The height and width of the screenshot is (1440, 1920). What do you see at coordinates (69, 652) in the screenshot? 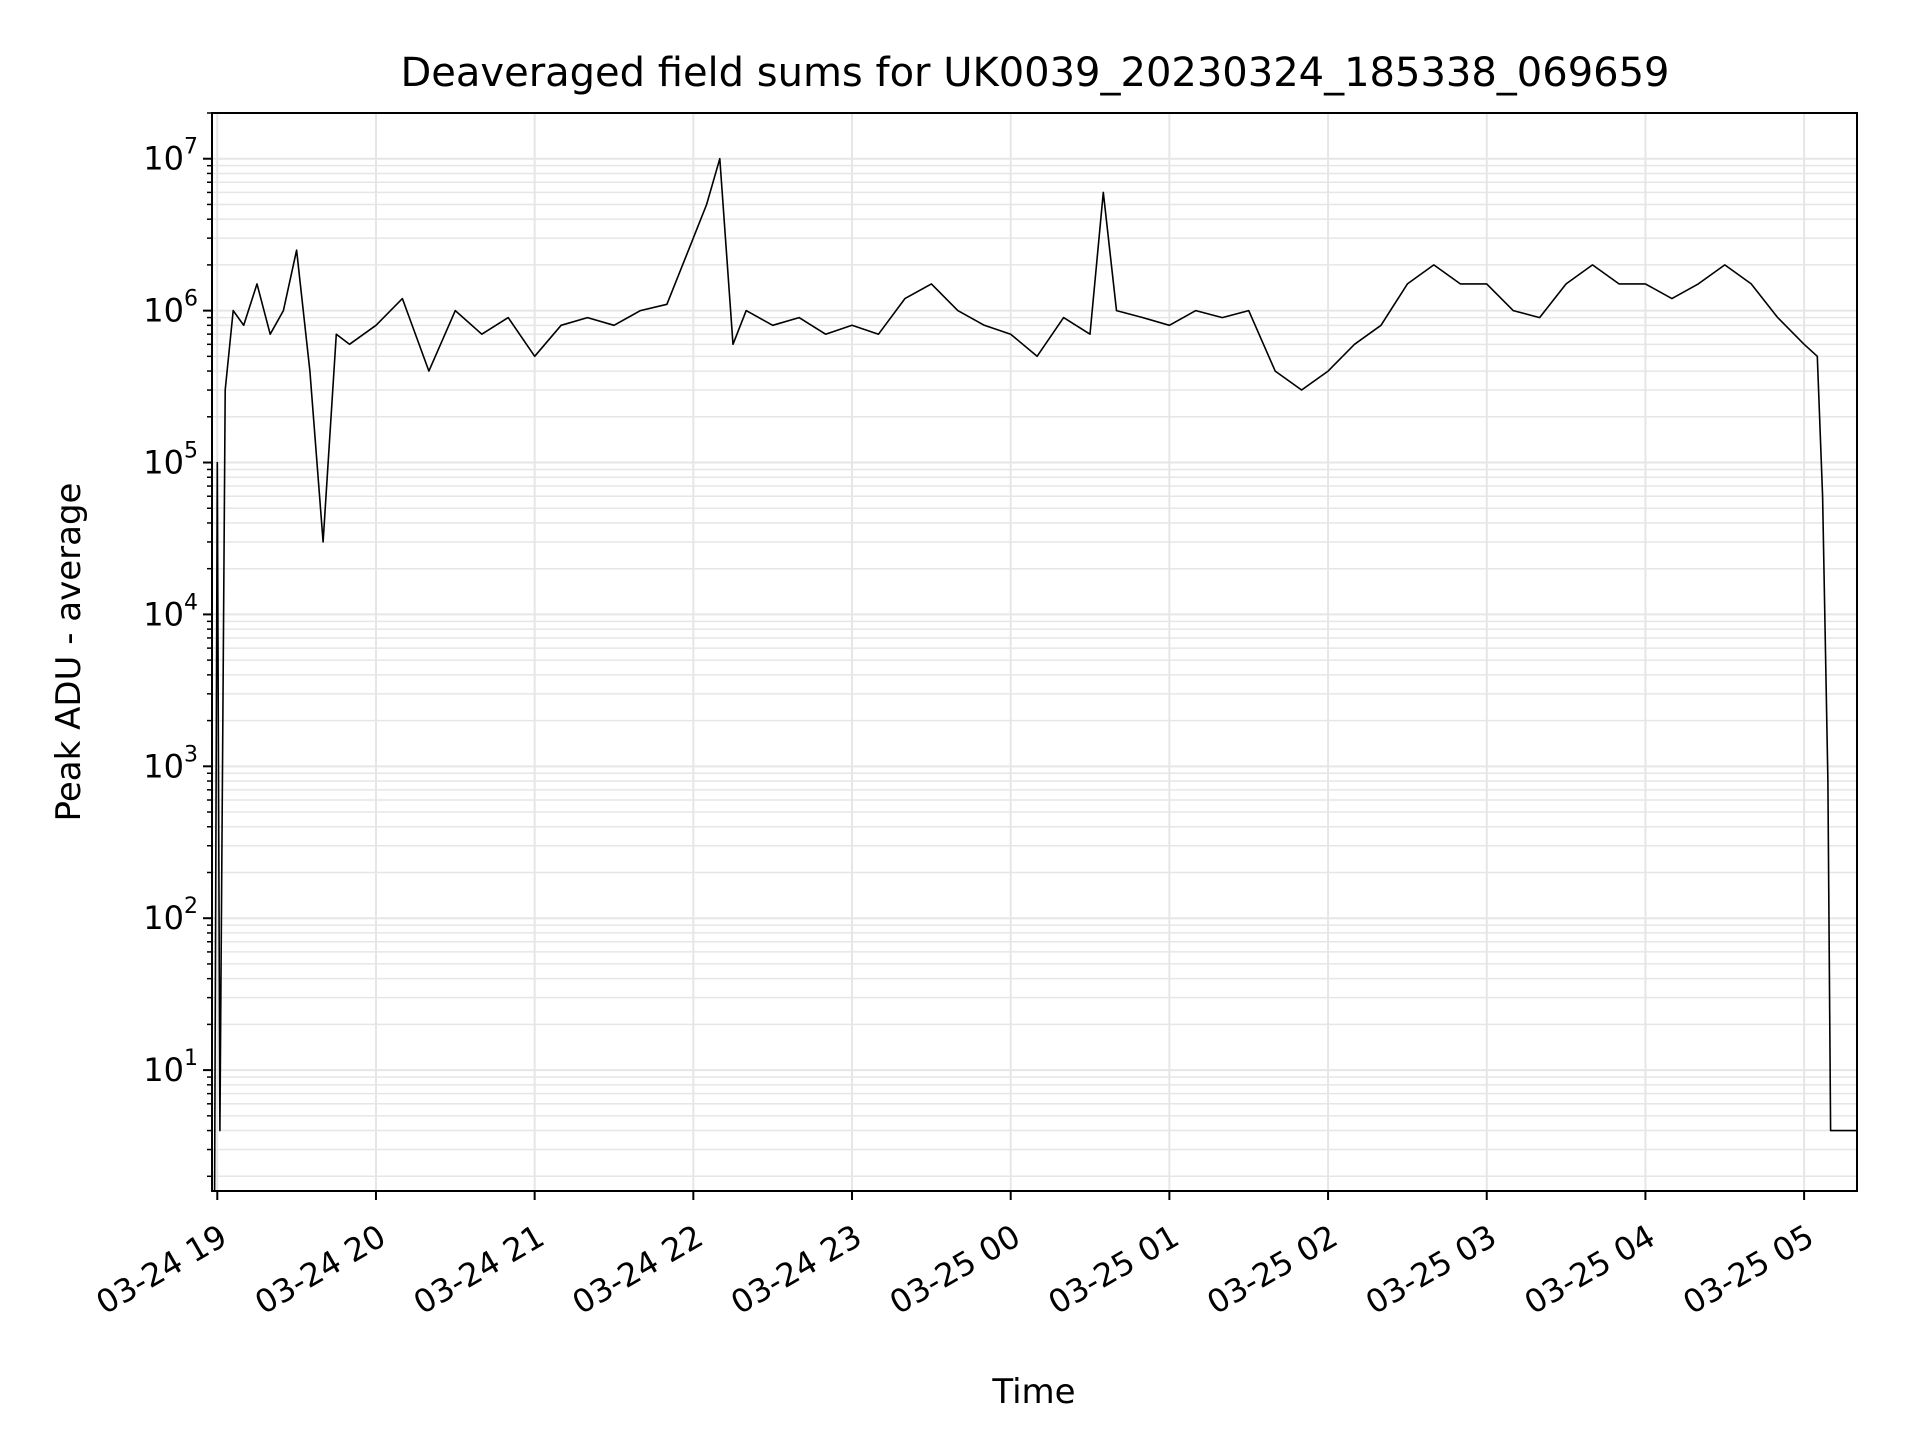
I see `y-axis-label: Peak ADU - average` at bounding box center [69, 652].